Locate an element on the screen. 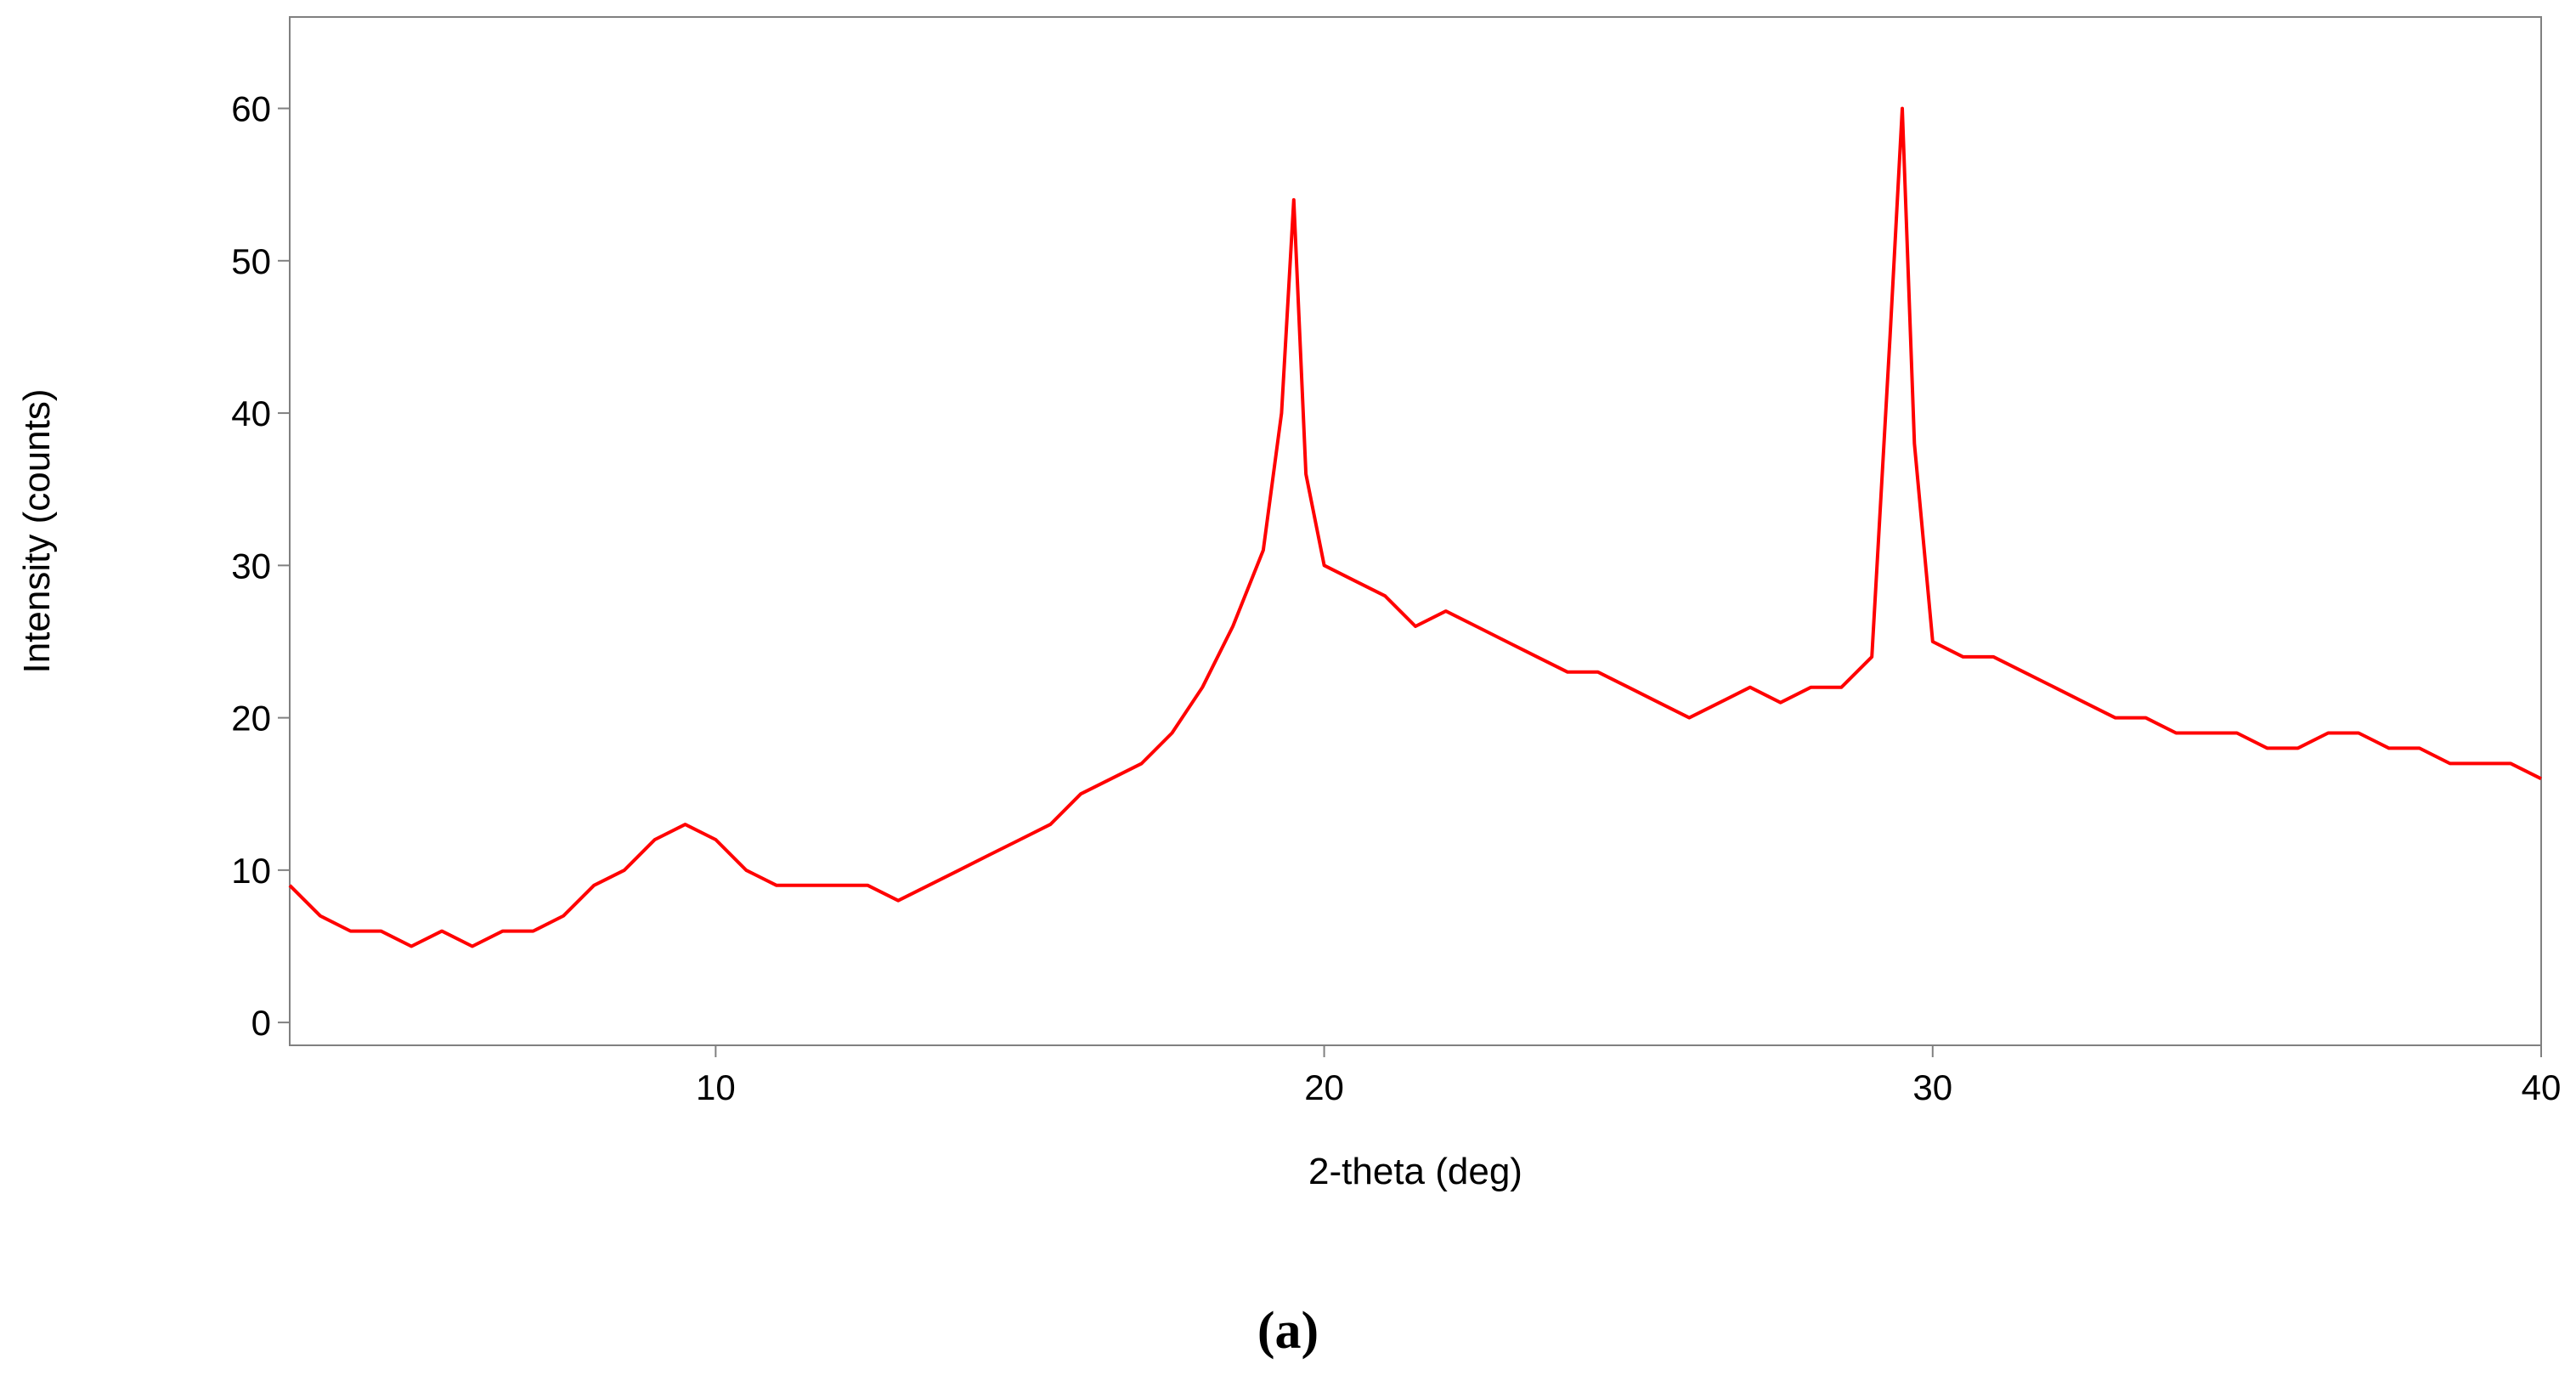 The height and width of the screenshot is (1381, 2576). y-tick-label: 0 is located at coordinates (261, 1023).